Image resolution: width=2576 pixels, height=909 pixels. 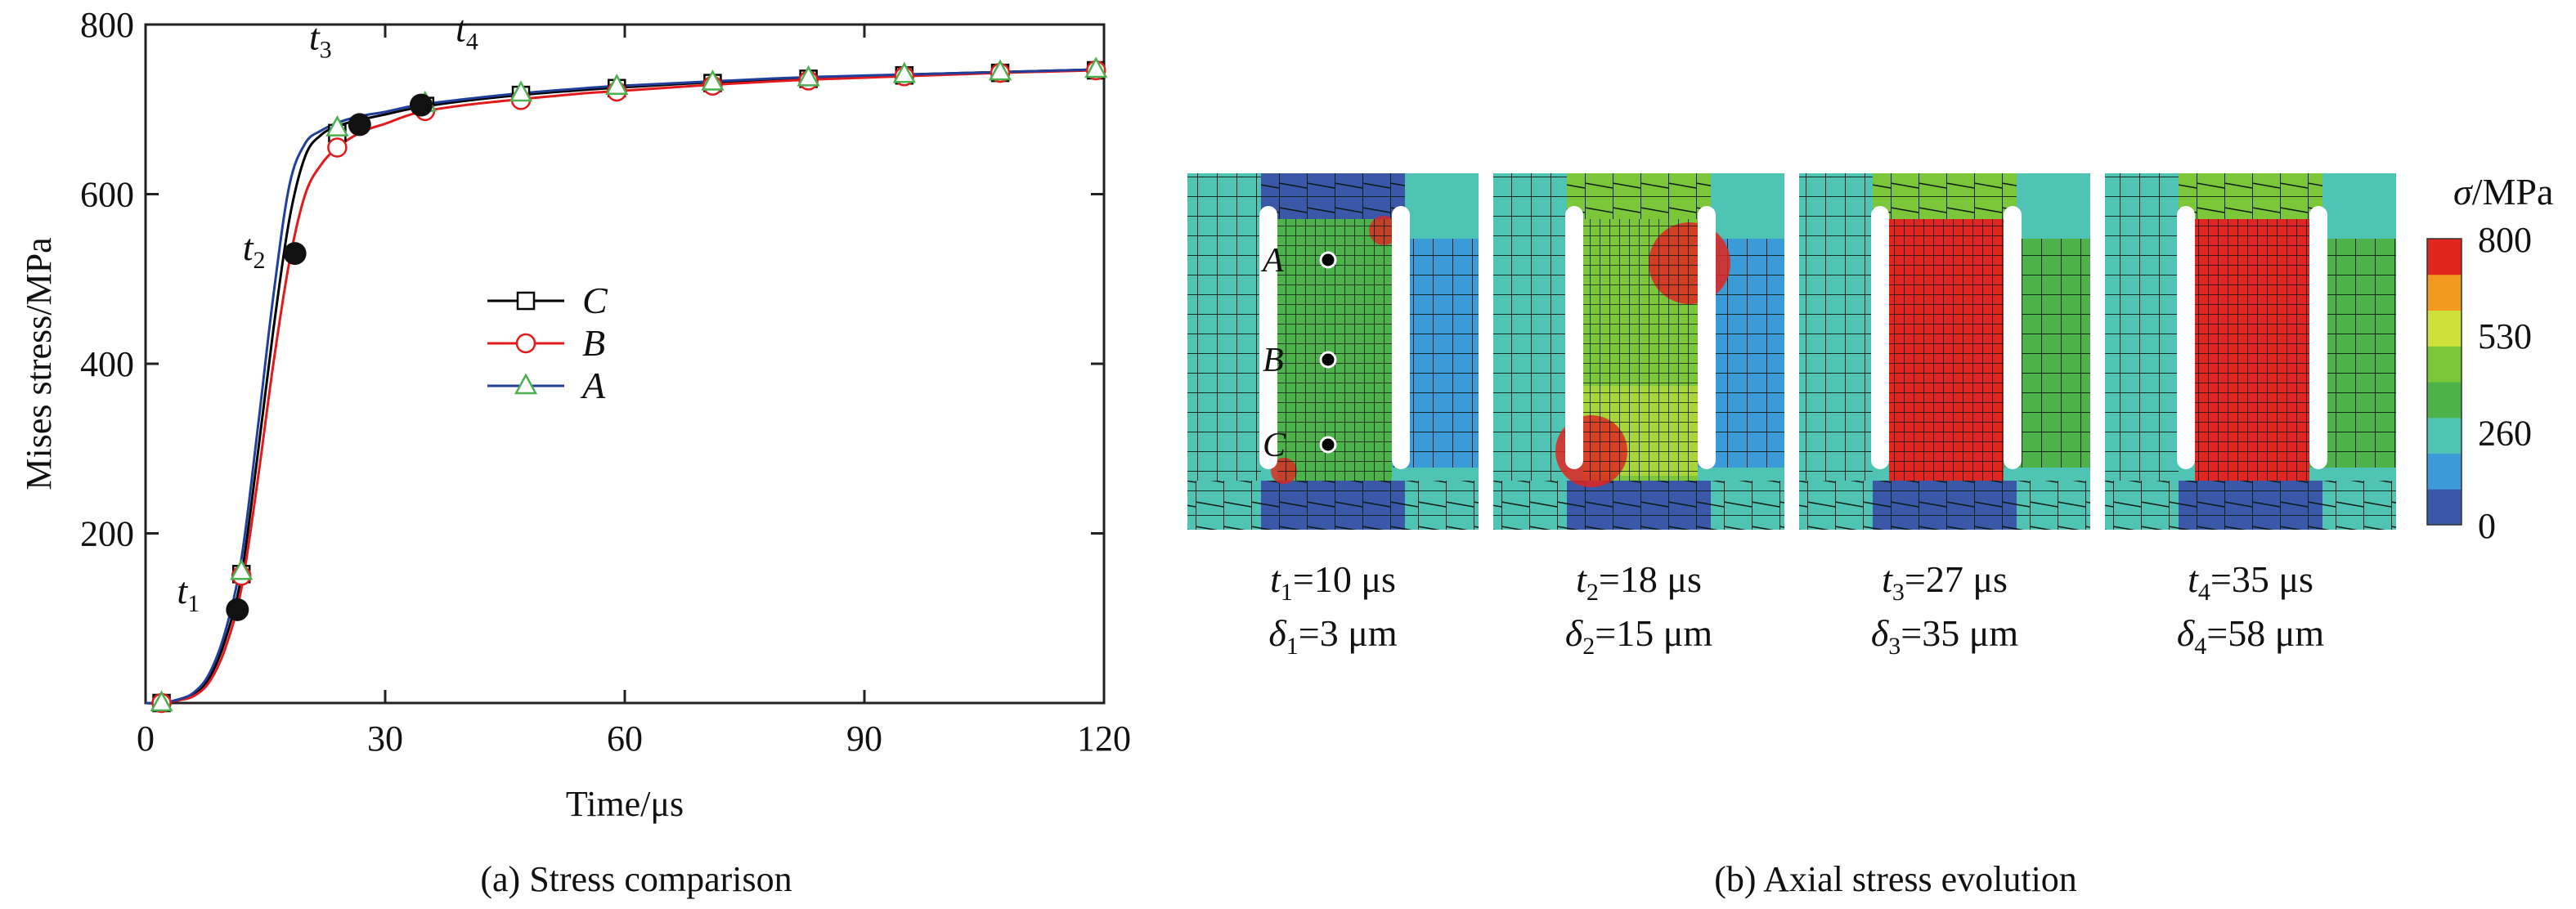 I want to click on x-tick-label: 60, so click(x=625, y=739).